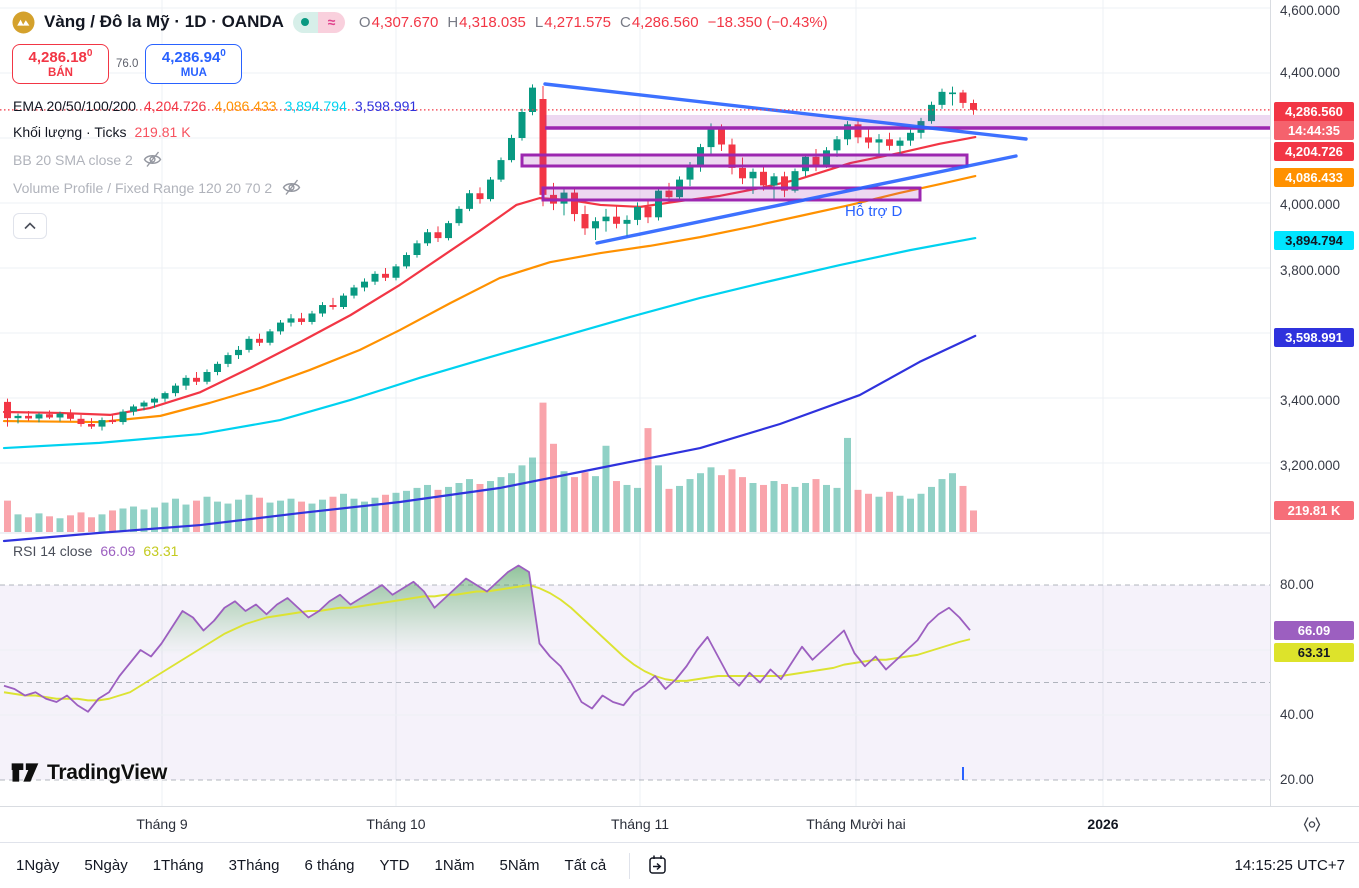 The height and width of the screenshot is (888, 1359). Describe the element at coordinates (315, 106) in the screenshot. I see `ema100-value: 3,894.794` at that location.